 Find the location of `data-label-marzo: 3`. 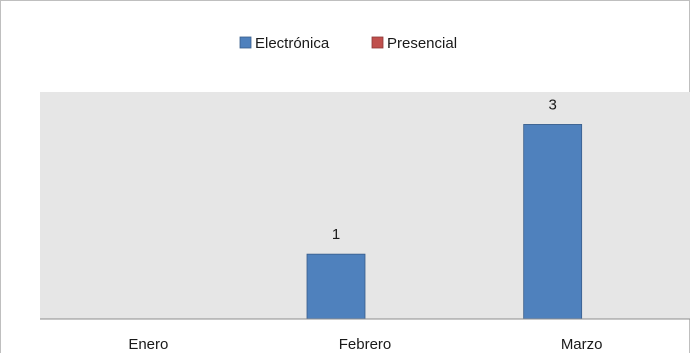

data-label-marzo: 3 is located at coordinates (552, 104).